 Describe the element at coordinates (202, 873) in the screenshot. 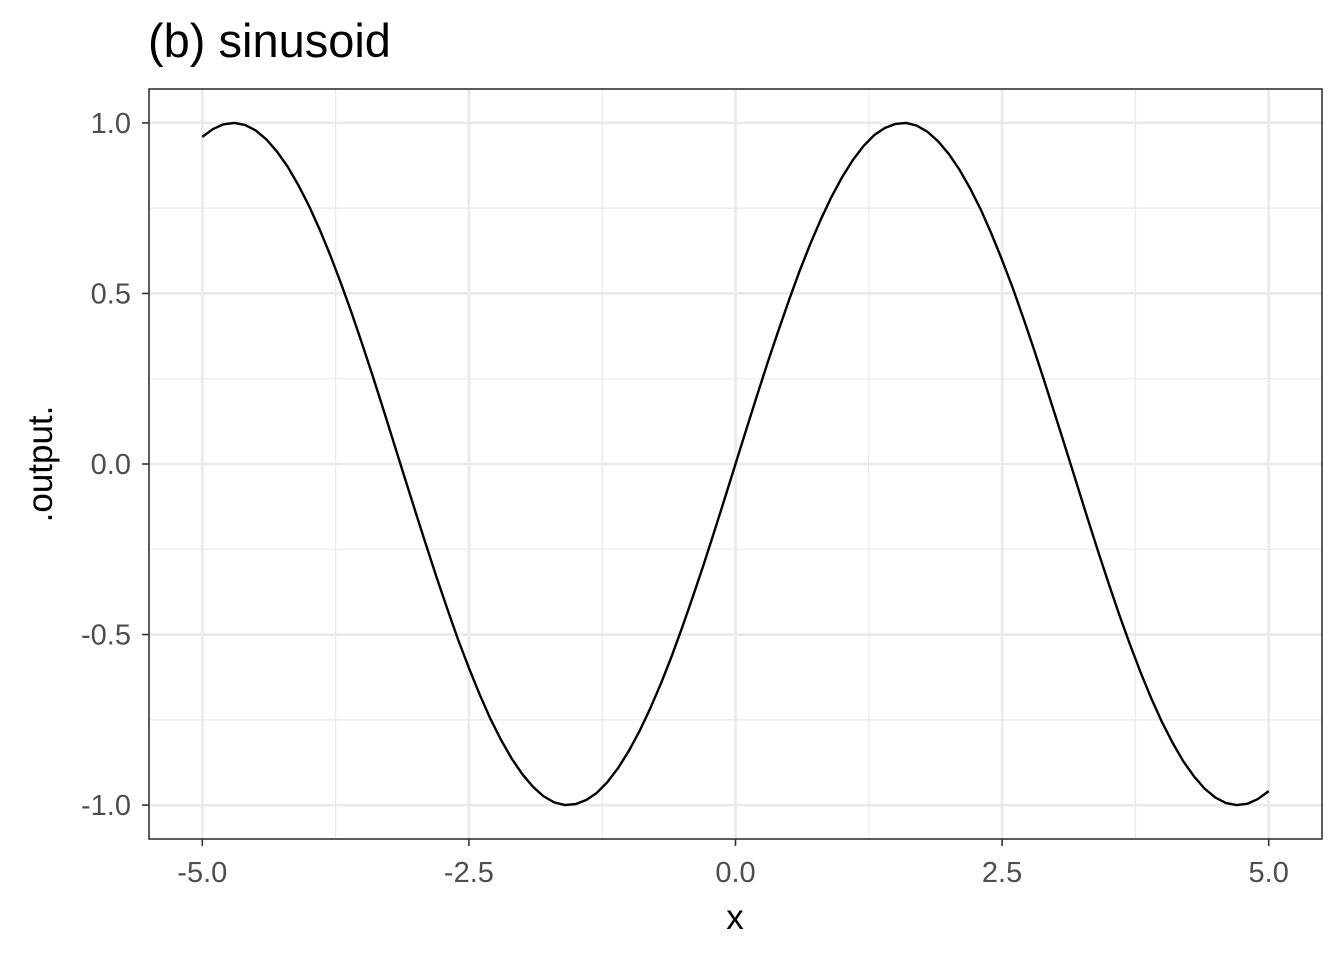

I see `x-tick-label: -5.0` at that location.